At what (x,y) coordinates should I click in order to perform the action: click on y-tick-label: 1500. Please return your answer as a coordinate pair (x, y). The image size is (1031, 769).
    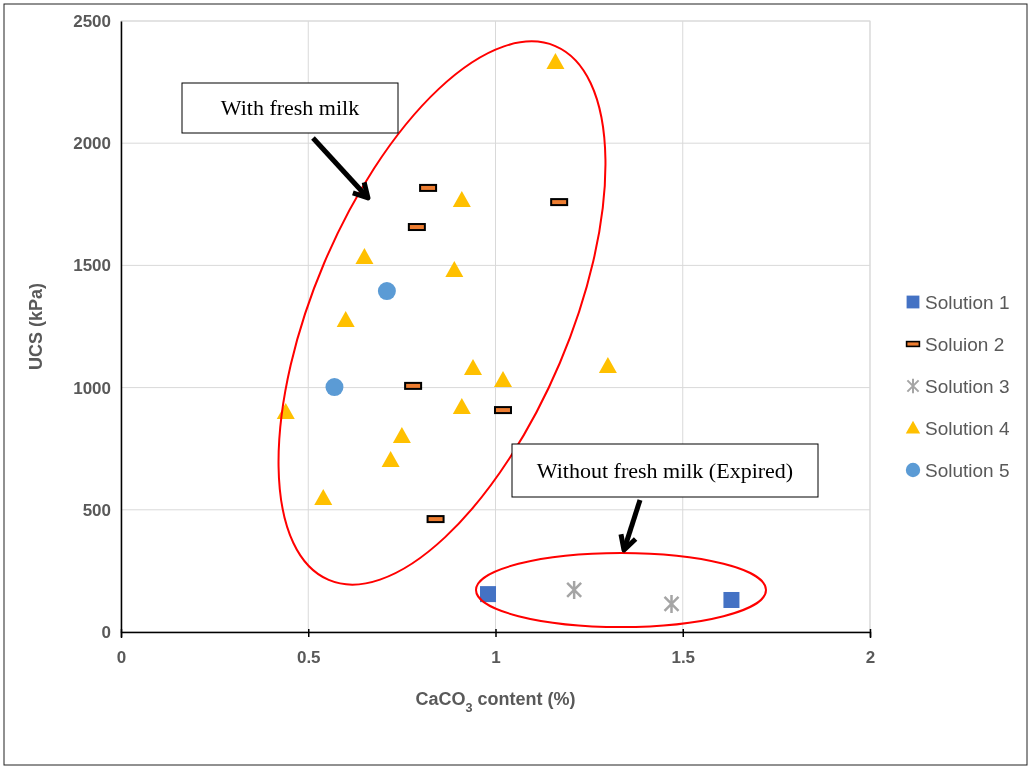
    Looking at the image, I should click on (92, 266).